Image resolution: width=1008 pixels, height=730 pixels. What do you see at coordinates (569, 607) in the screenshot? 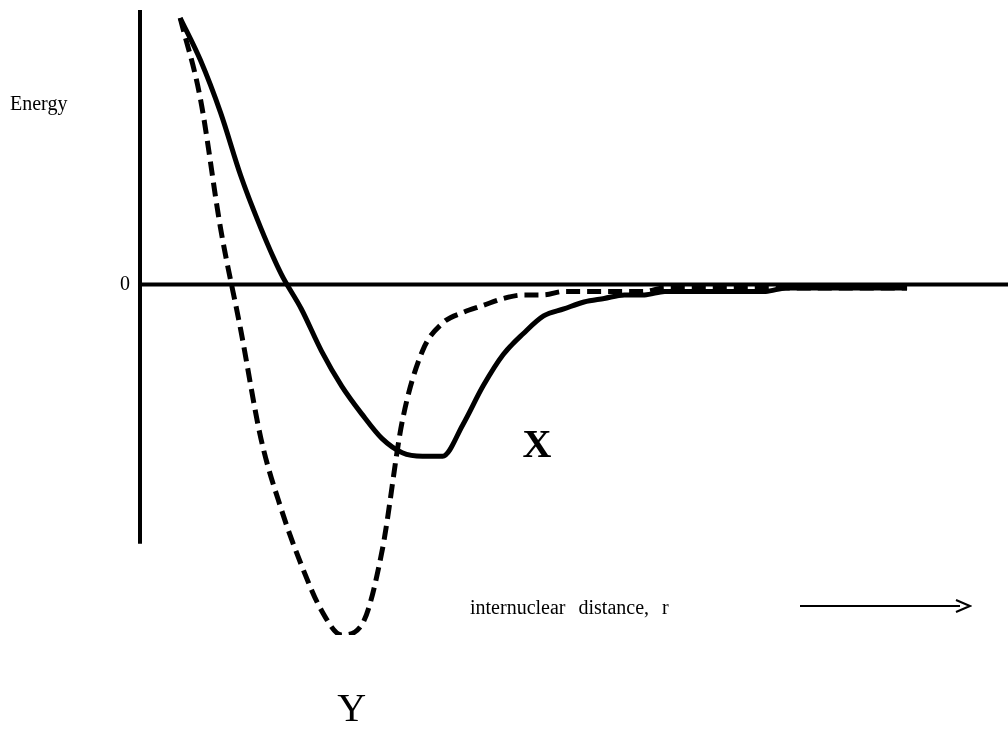
I see `x-axis-title: internuclear distance, r` at bounding box center [569, 607].